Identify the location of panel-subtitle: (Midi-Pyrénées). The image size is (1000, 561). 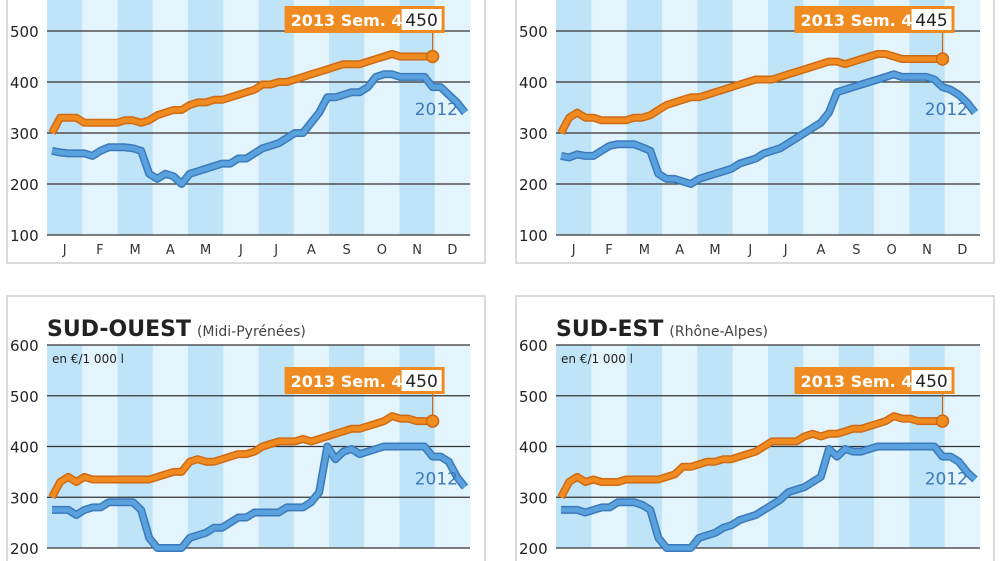
(251, 332).